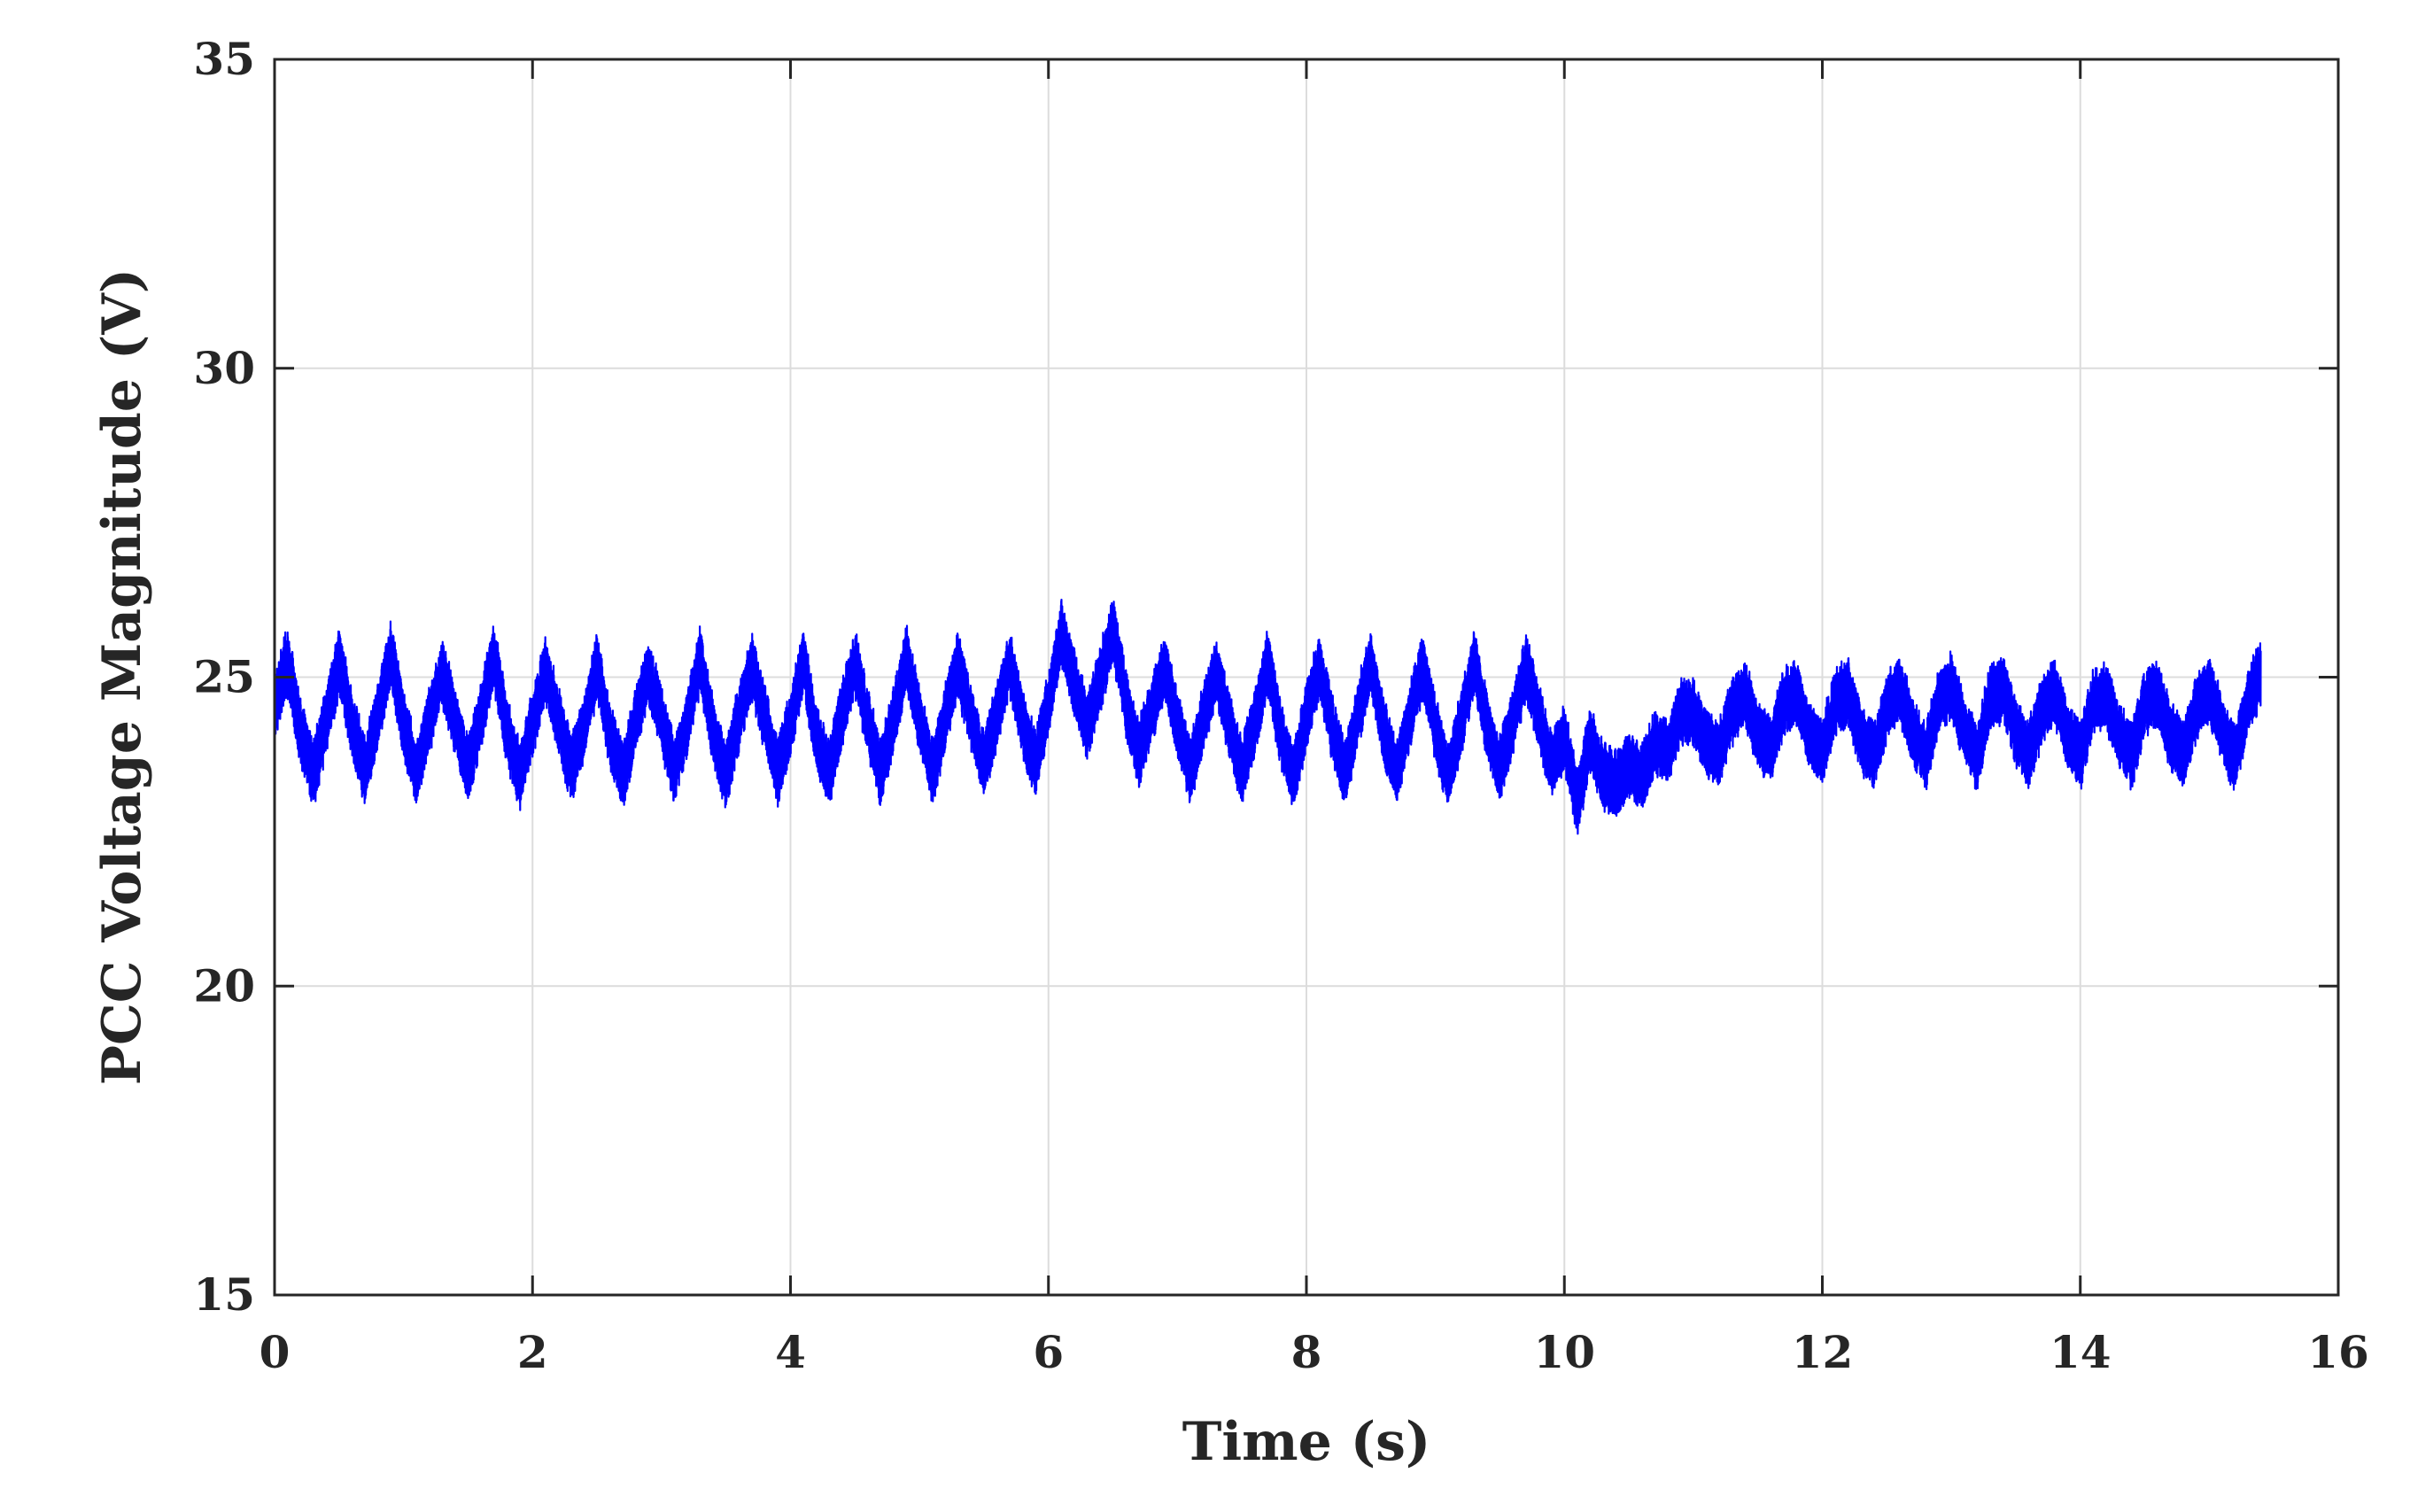 The image size is (2410, 1512). Describe the element at coordinates (224, 59) in the screenshot. I see `y-tick-label: 35` at that location.